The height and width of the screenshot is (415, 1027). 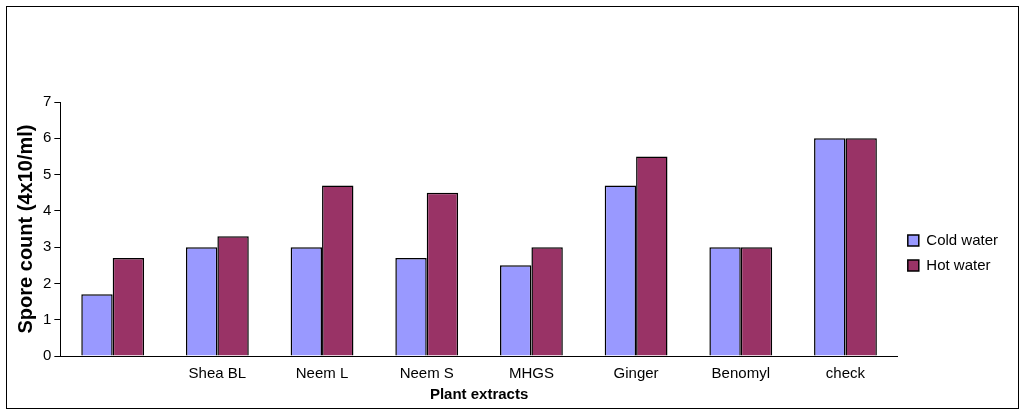 What do you see at coordinates (24, 229) in the screenshot?
I see `y-axis-title: Spore count (4x10/ml)` at bounding box center [24, 229].